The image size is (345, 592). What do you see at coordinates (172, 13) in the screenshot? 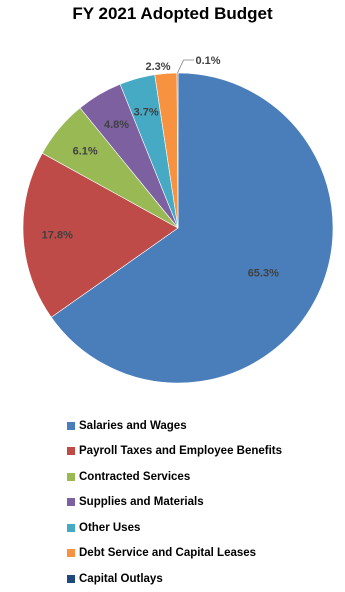
I see `chart-title: FY 2021 Adopted Budget` at bounding box center [172, 13].